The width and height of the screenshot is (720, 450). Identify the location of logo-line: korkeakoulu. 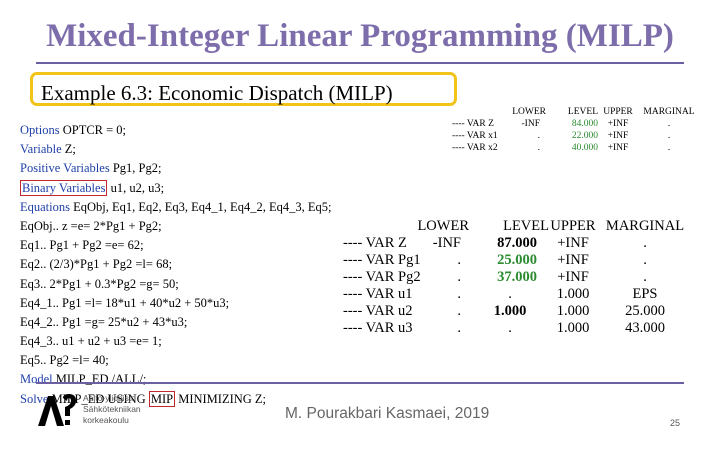
(106, 420).